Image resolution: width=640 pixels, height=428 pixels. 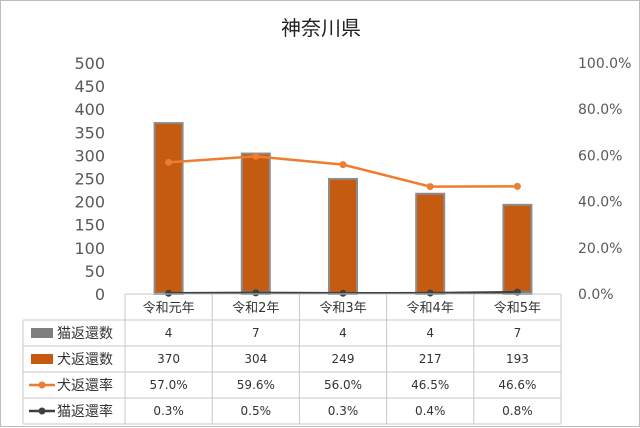 What do you see at coordinates (85, 360) in the screenshot?
I see `legend-series-label: 犬返還数` at bounding box center [85, 360].